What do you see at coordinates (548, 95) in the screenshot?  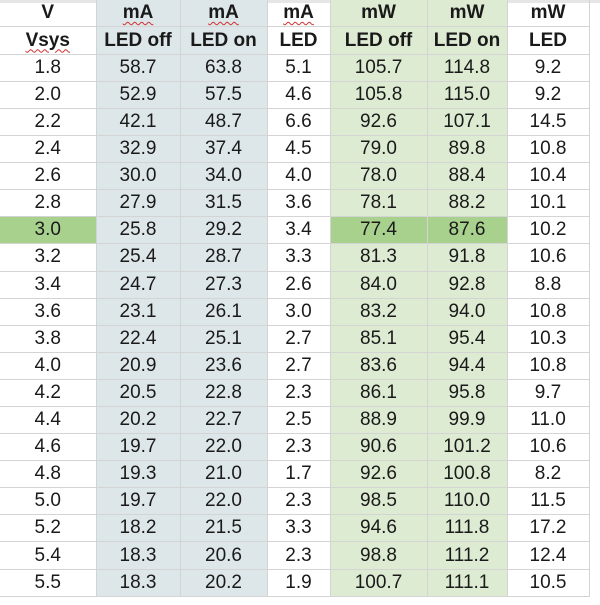 I see `data-cell: 9.2` at bounding box center [548, 95].